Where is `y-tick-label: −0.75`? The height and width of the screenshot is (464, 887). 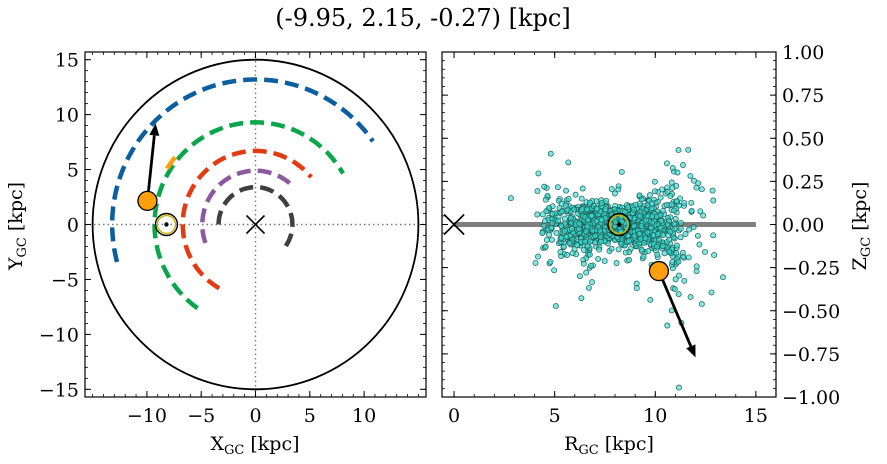
y-tick-label: −0.75 is located at coordinates (811, 355).